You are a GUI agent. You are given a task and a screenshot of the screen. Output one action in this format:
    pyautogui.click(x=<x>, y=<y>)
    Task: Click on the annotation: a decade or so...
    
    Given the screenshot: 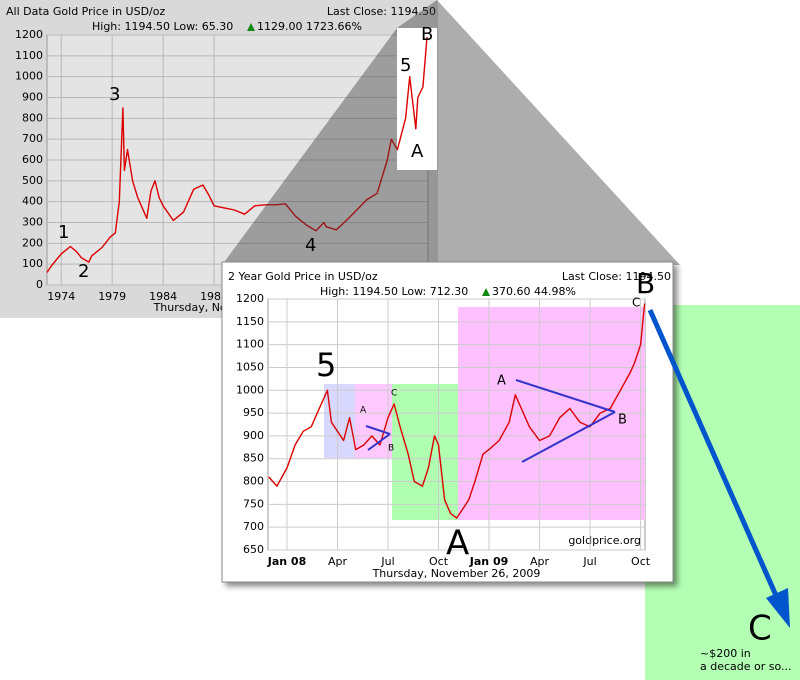 What is the action you would take?
    pyautogui.click(x=746, y=666)
    